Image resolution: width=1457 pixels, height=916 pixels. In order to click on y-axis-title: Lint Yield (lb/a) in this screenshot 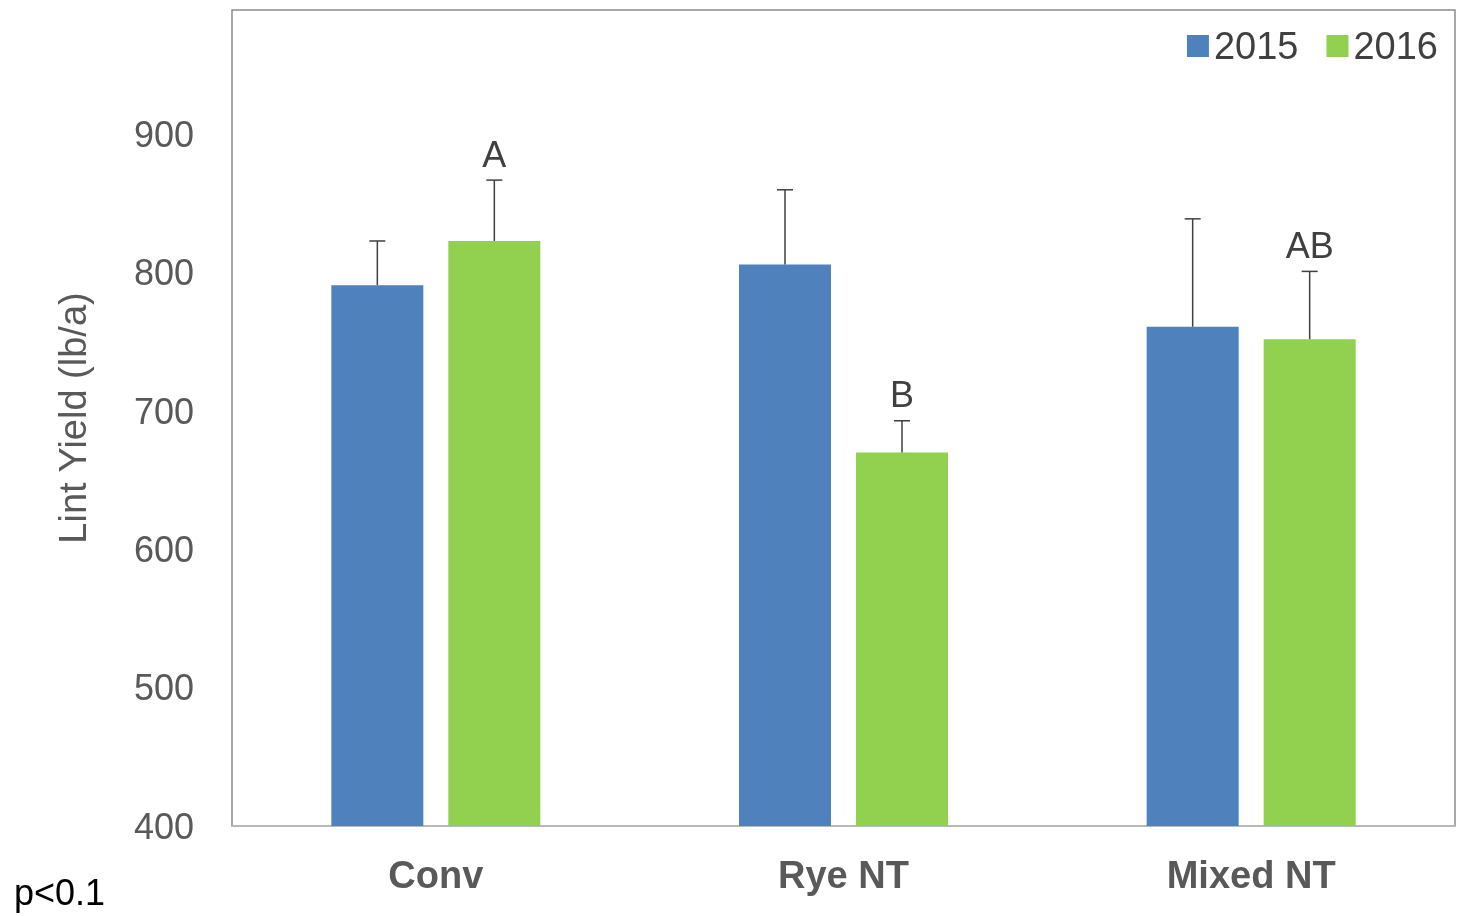, I will do `click(73, 418)`.